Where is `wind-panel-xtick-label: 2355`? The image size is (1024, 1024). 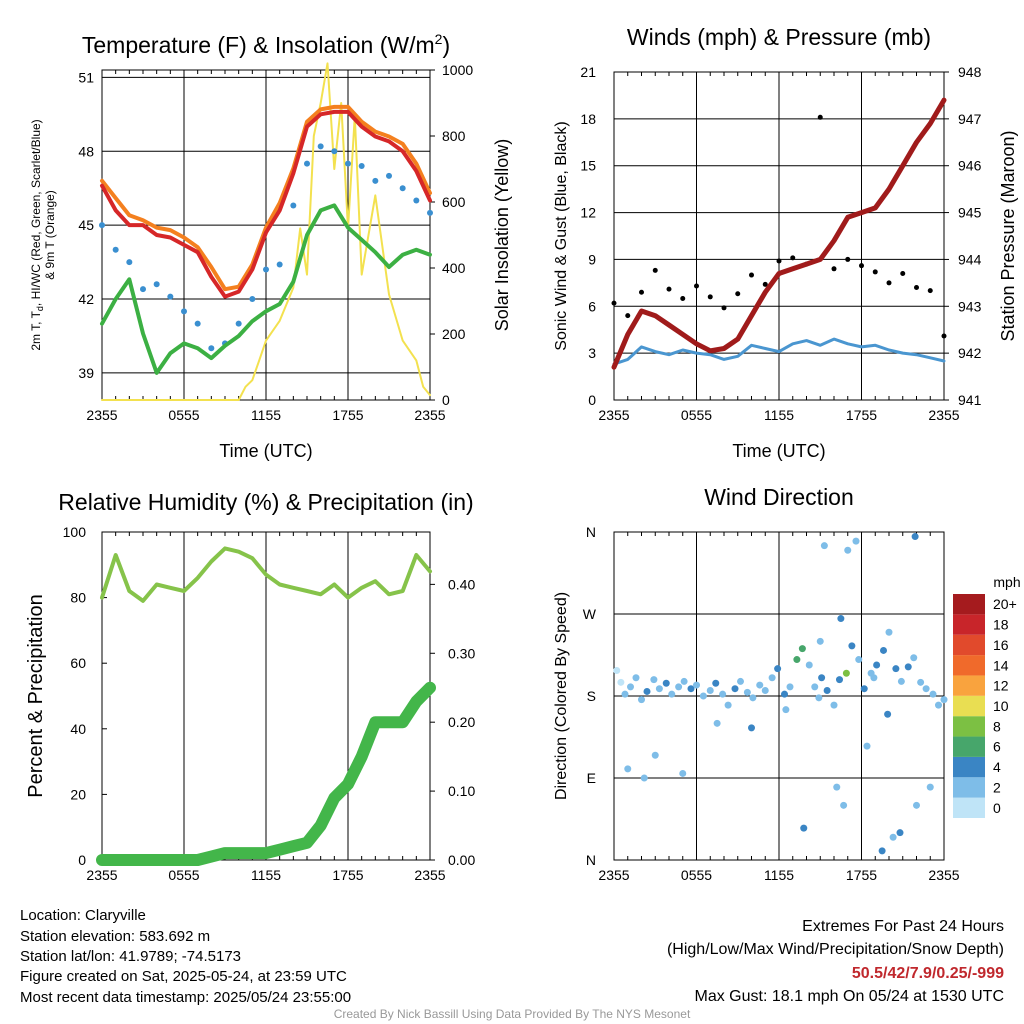 wind-panel-xtick-label: 2355 is located at coordinates (613, 415).